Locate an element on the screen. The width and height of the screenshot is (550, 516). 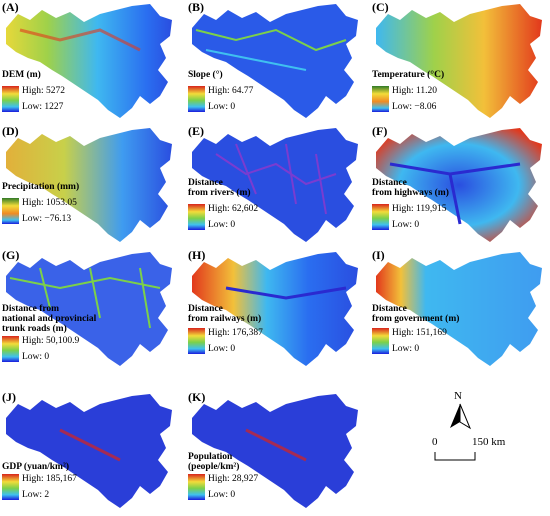
population-map is located at coordinates (275, 451).